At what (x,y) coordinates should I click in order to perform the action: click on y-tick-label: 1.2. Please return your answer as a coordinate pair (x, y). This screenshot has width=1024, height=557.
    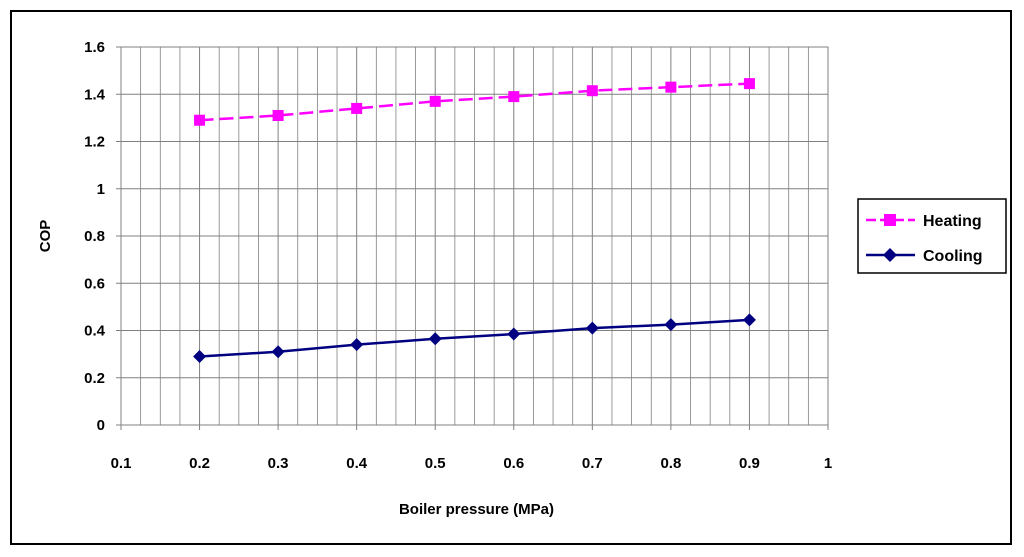
    Looking at the image, I should click on (94, 142).